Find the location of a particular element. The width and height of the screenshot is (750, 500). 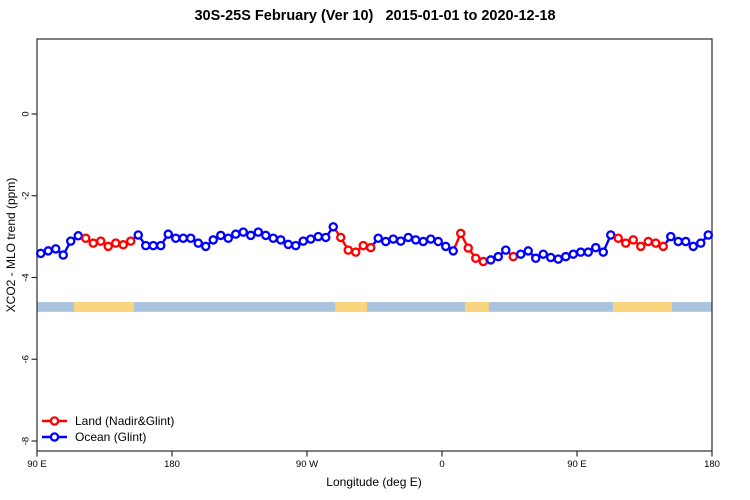

y-tick-label: -2 is located at coordinates (26, 196).